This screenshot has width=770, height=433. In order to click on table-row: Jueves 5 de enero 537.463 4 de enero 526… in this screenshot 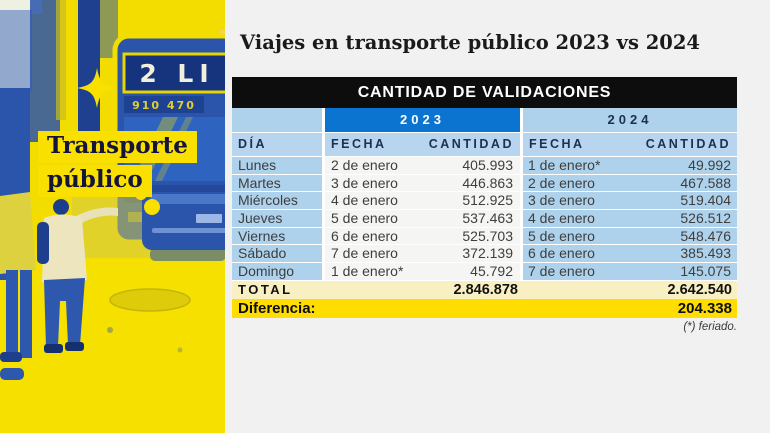, I will do `click(484, 219)`.